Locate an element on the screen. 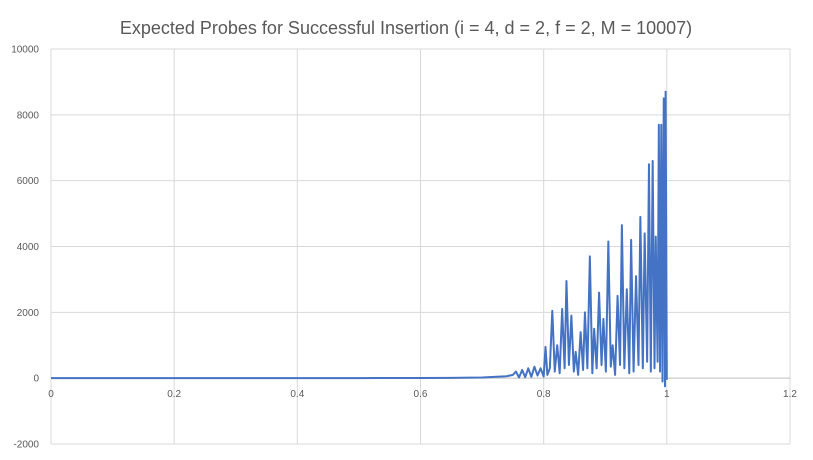  y-tick-label-3: 4000 is located at coordinates (28, 247).